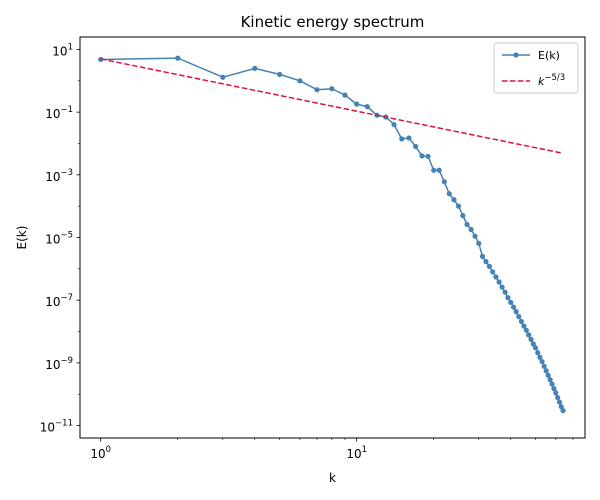  Describe the element at coordinates (62, 50) in the screenshot. I see `y-tick-label: 10¹` at that location.